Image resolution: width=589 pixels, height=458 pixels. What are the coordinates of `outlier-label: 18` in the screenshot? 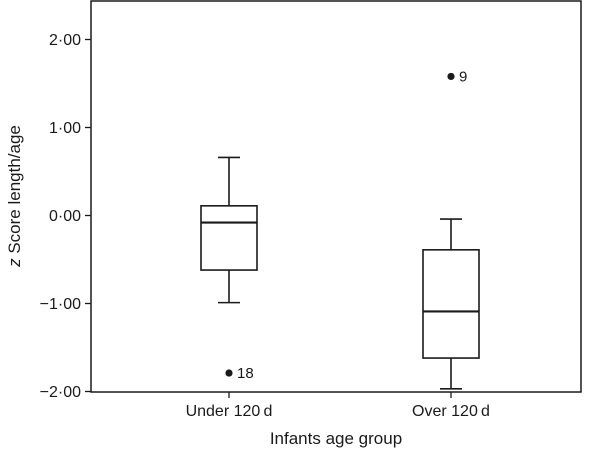 It's located at (245, 373).